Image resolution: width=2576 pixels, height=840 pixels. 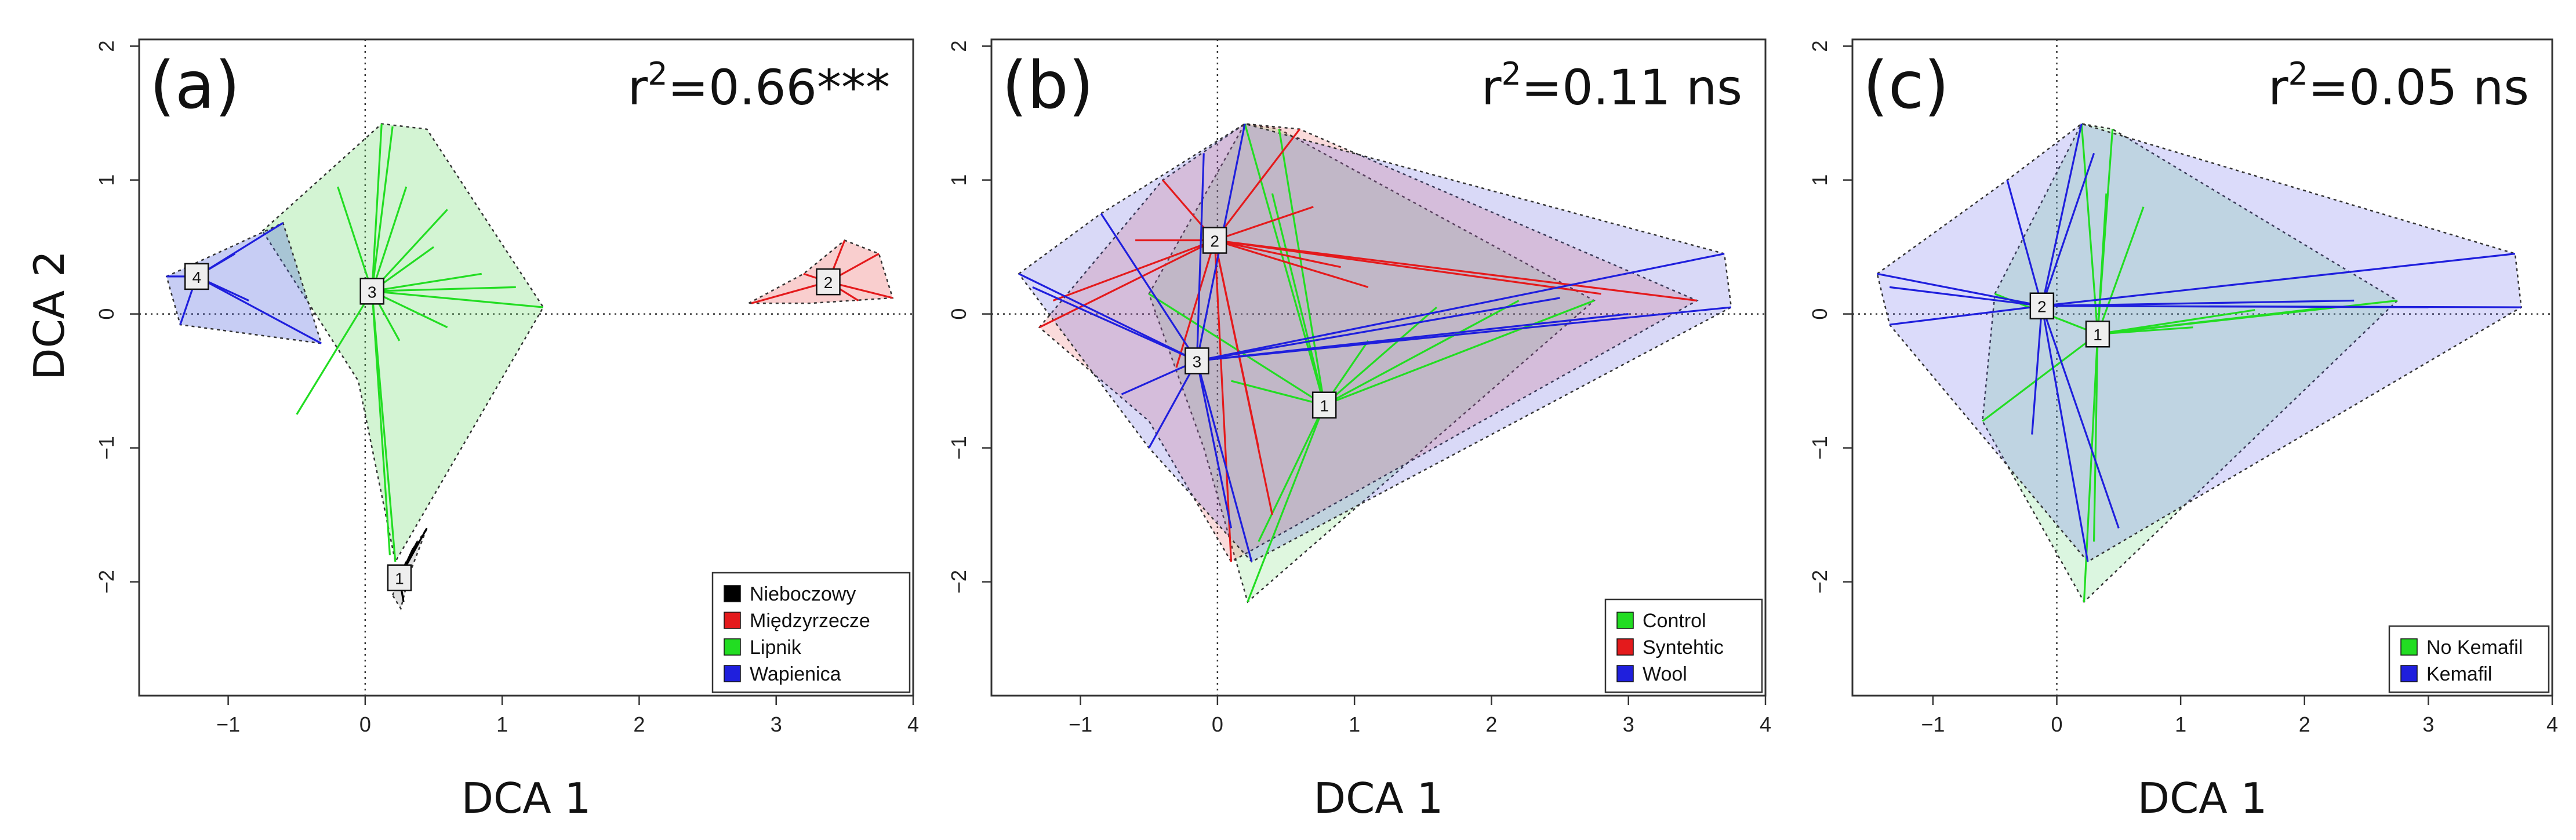 I want to click on hull-kemafil, so click(x=2199, y=343).